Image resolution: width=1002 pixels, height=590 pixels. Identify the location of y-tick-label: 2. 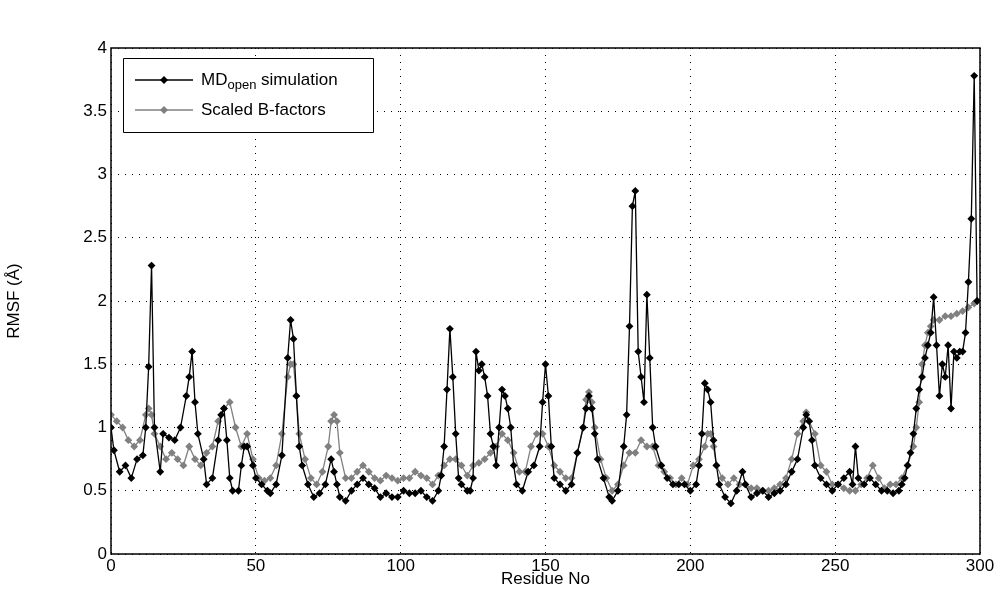
(102, 300).